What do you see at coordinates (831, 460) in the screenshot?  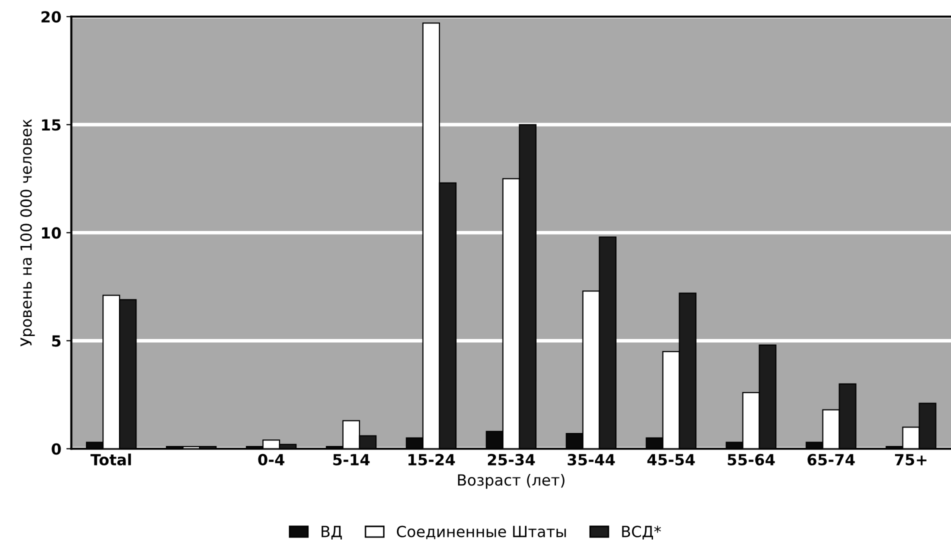 I see `x-tick-label: 65-74` at bounding box center [831, 460].